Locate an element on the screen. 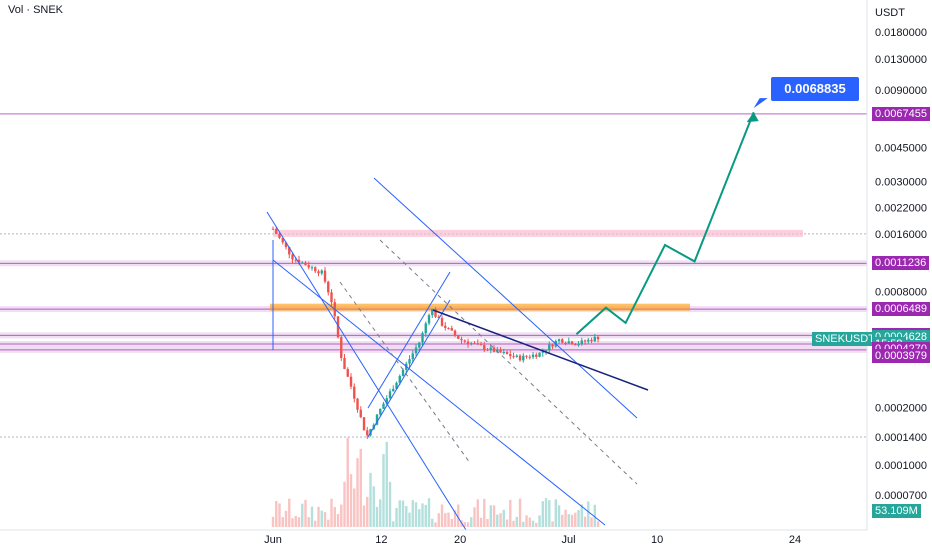  supply-zone is located at coordinates (538, 233).